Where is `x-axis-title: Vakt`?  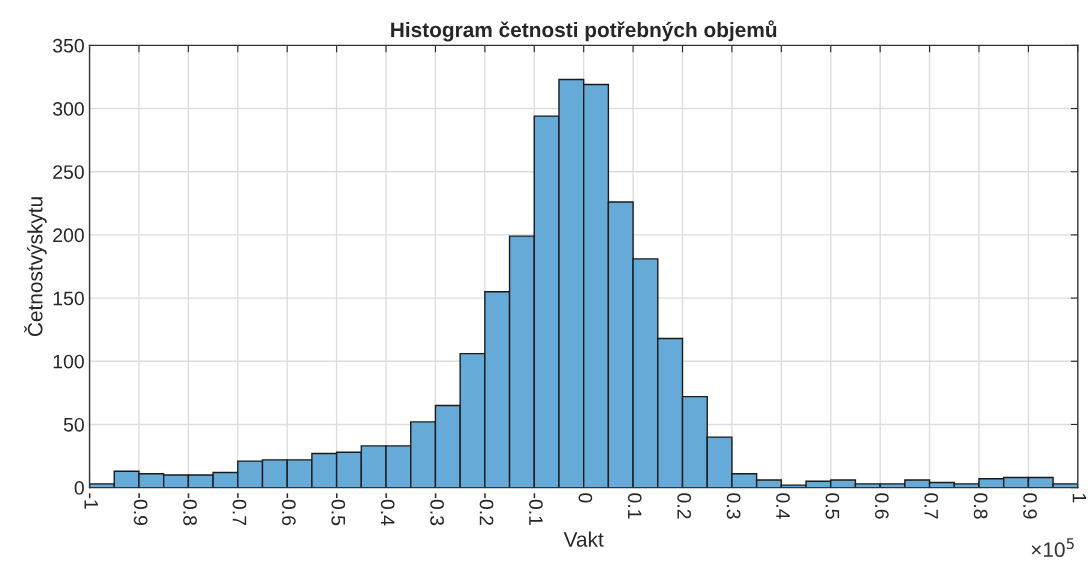
x-axis-title: Vakt is located at coordinates (583, 539).